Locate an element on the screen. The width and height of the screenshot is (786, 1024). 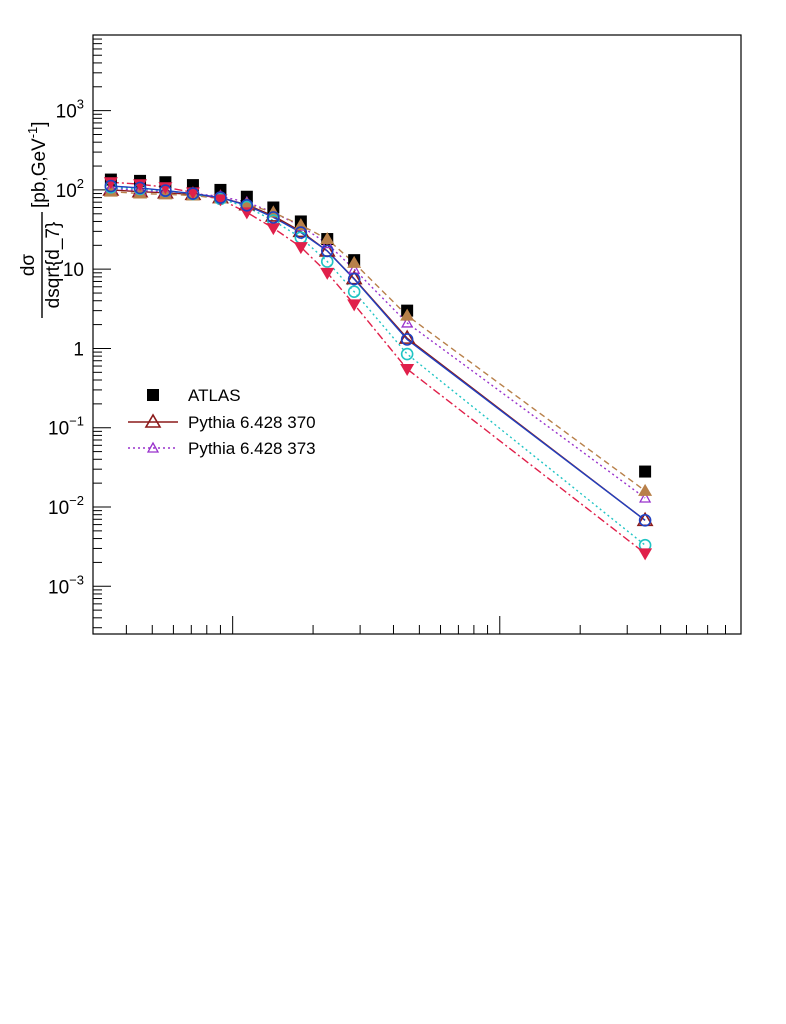
y-tick-label: 10⁻¹ is located at coordinates (66, 427).